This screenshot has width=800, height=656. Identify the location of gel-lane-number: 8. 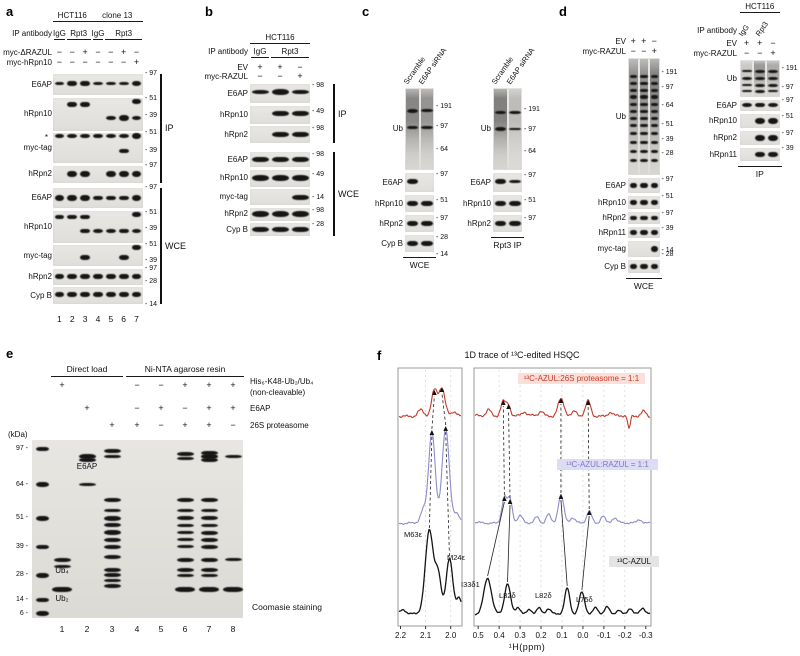
(233, 629).